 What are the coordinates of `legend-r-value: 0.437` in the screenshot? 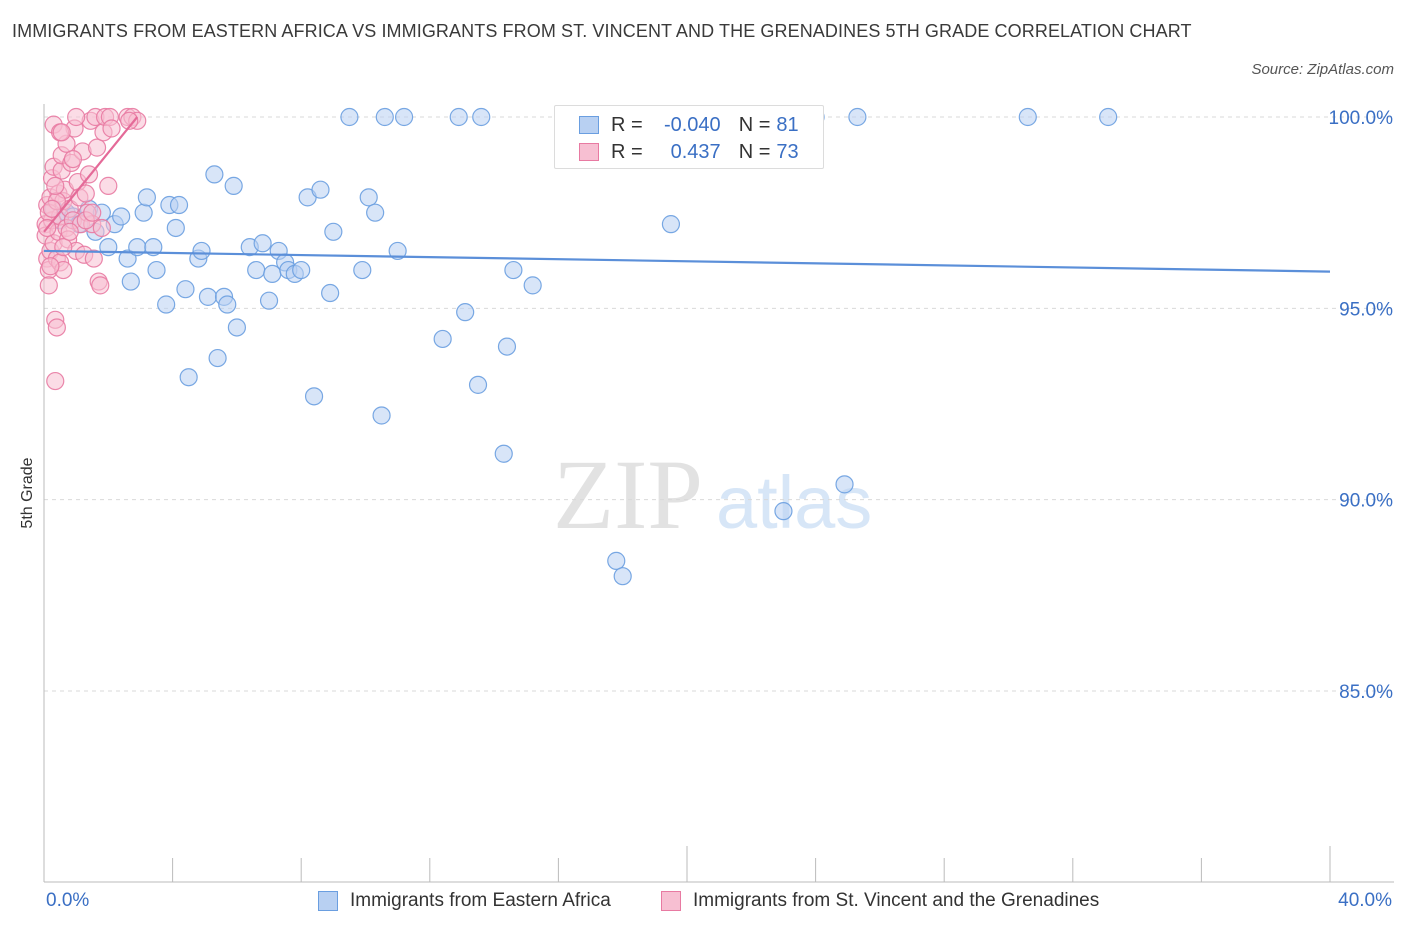 It's located at (695, 151).